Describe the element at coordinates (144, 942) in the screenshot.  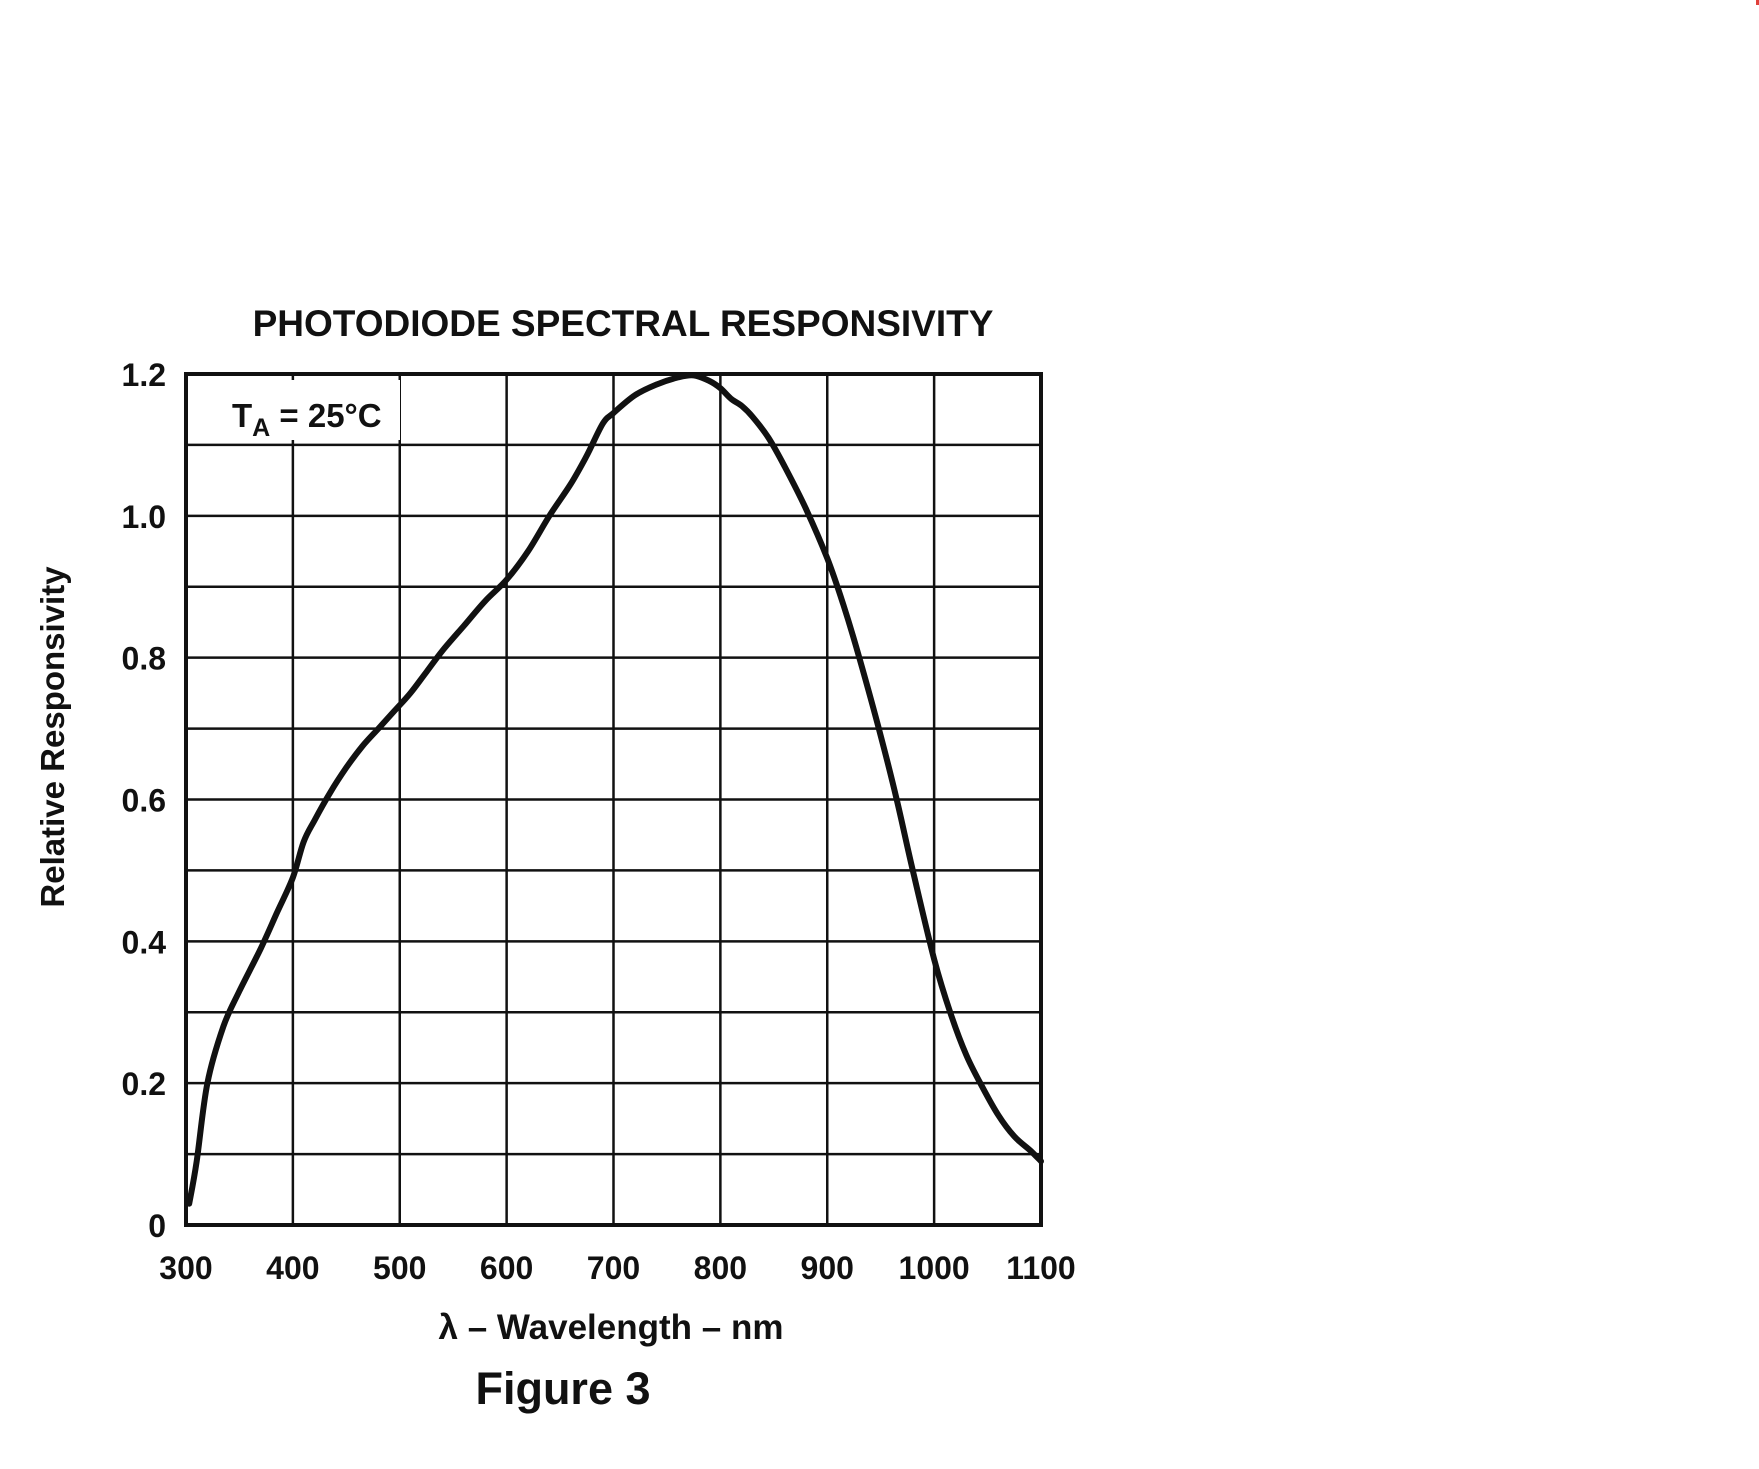
I see `y-tick-label: 0.4` at that location.